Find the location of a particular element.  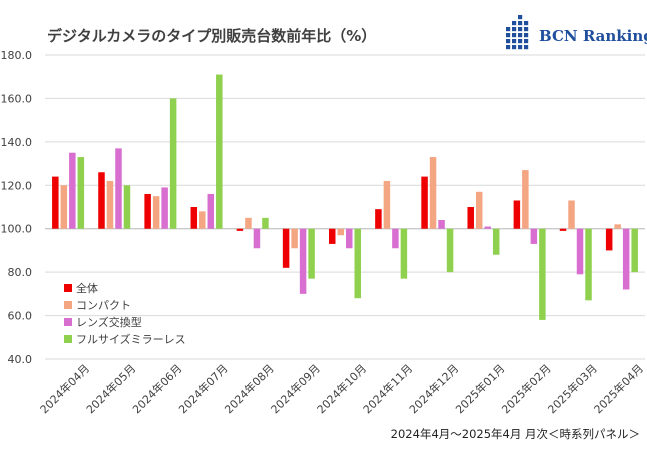

bcn-logo: BCN Ranking is located at coordinates (576, 32).